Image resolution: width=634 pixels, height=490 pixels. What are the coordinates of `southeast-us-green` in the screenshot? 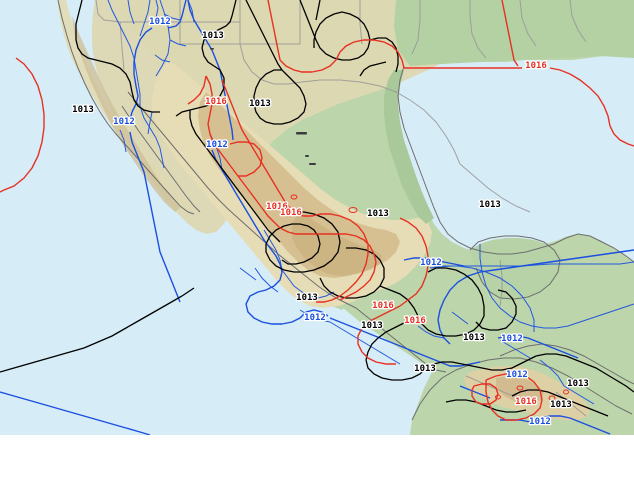 It's located at (514, 33).